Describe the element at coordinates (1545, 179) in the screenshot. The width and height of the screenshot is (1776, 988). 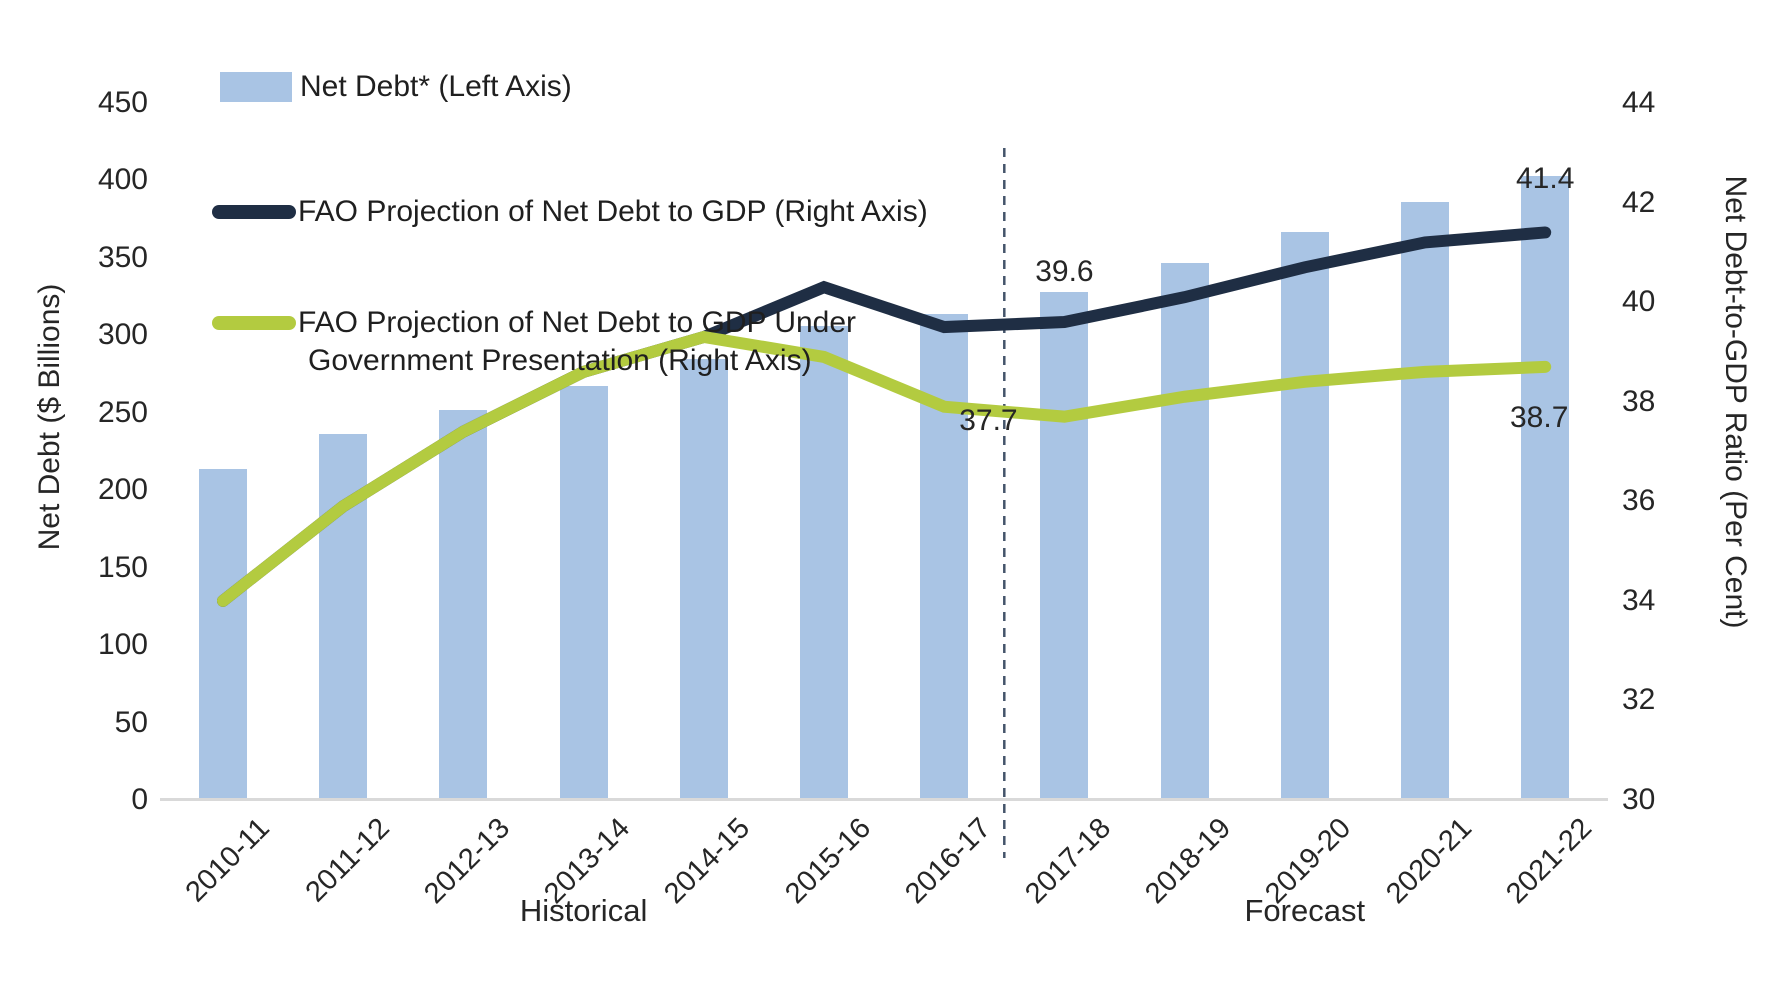
I see `data-point-label: 41.4` at that location.